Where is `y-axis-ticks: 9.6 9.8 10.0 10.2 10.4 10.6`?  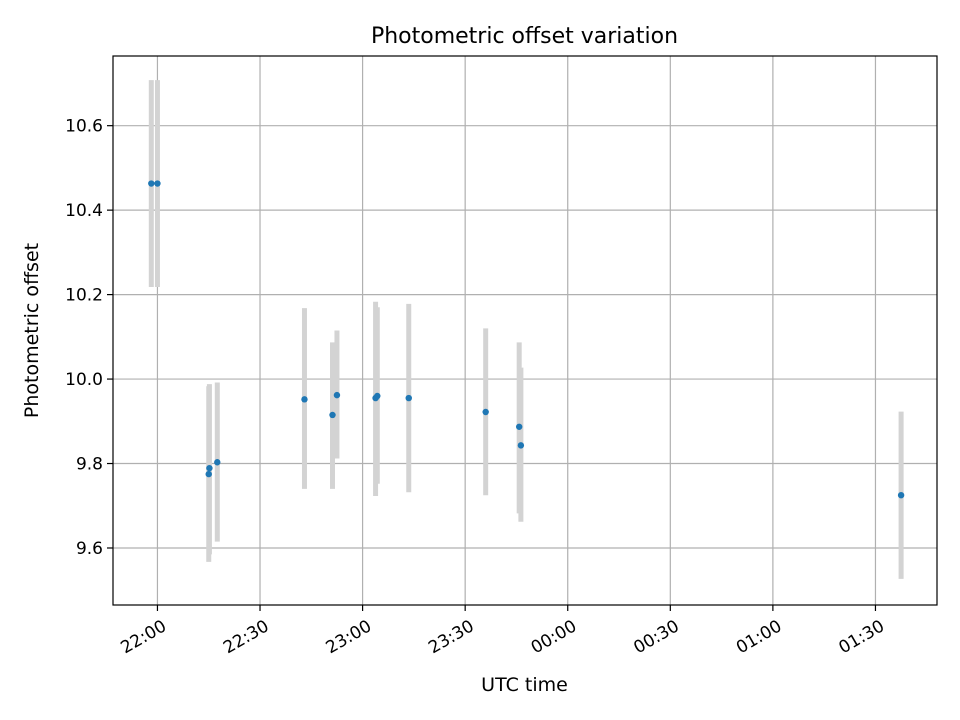 y-axis-ticks: 9.6 9.8 10.0 10.2 10.4 10.6 is located at coordinates (89, 338).